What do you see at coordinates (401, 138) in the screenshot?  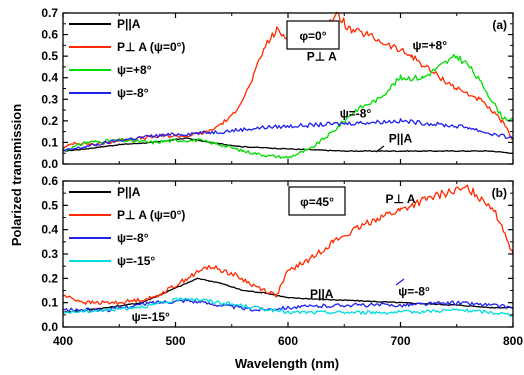 I see `annotation-3: P||A` at bounding box center [401, 138].